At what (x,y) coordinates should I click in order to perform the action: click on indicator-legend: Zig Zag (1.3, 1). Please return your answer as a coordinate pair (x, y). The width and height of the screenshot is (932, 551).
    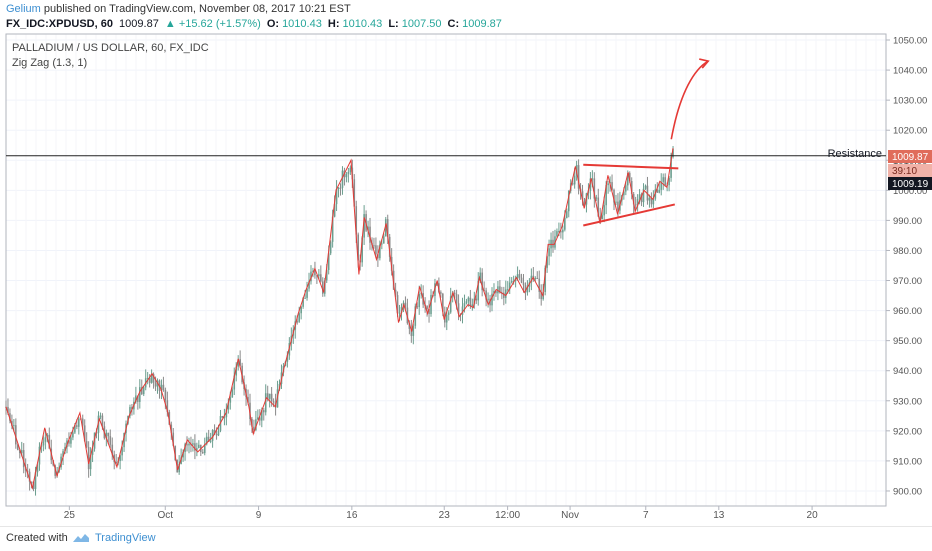
    Looking at the image, I should click on (49, 63).